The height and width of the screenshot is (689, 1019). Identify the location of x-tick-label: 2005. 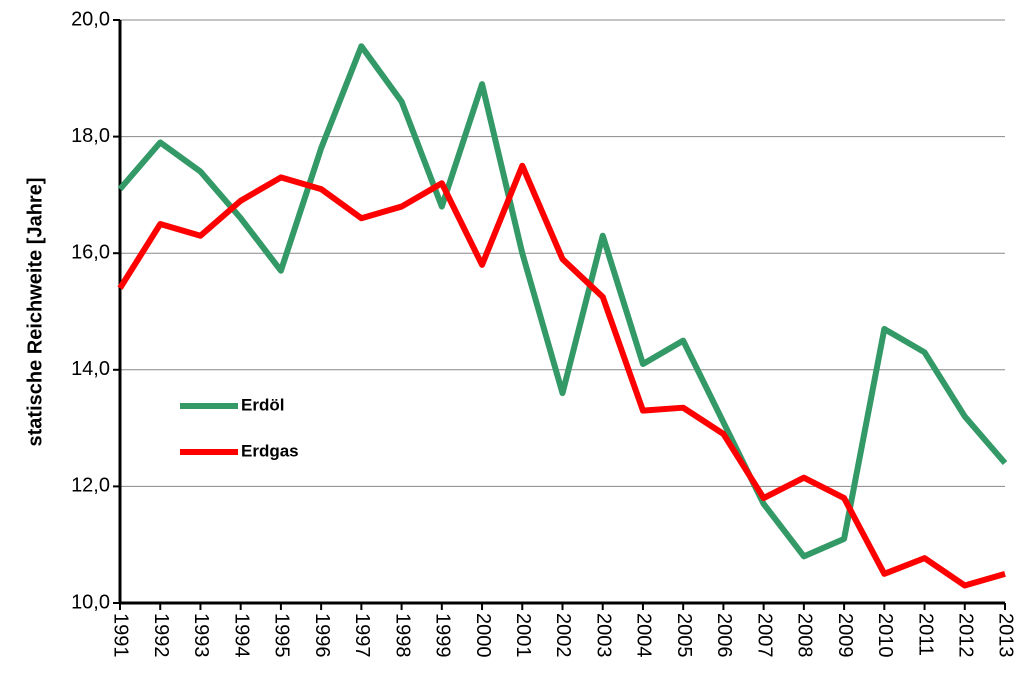
(684, 635).